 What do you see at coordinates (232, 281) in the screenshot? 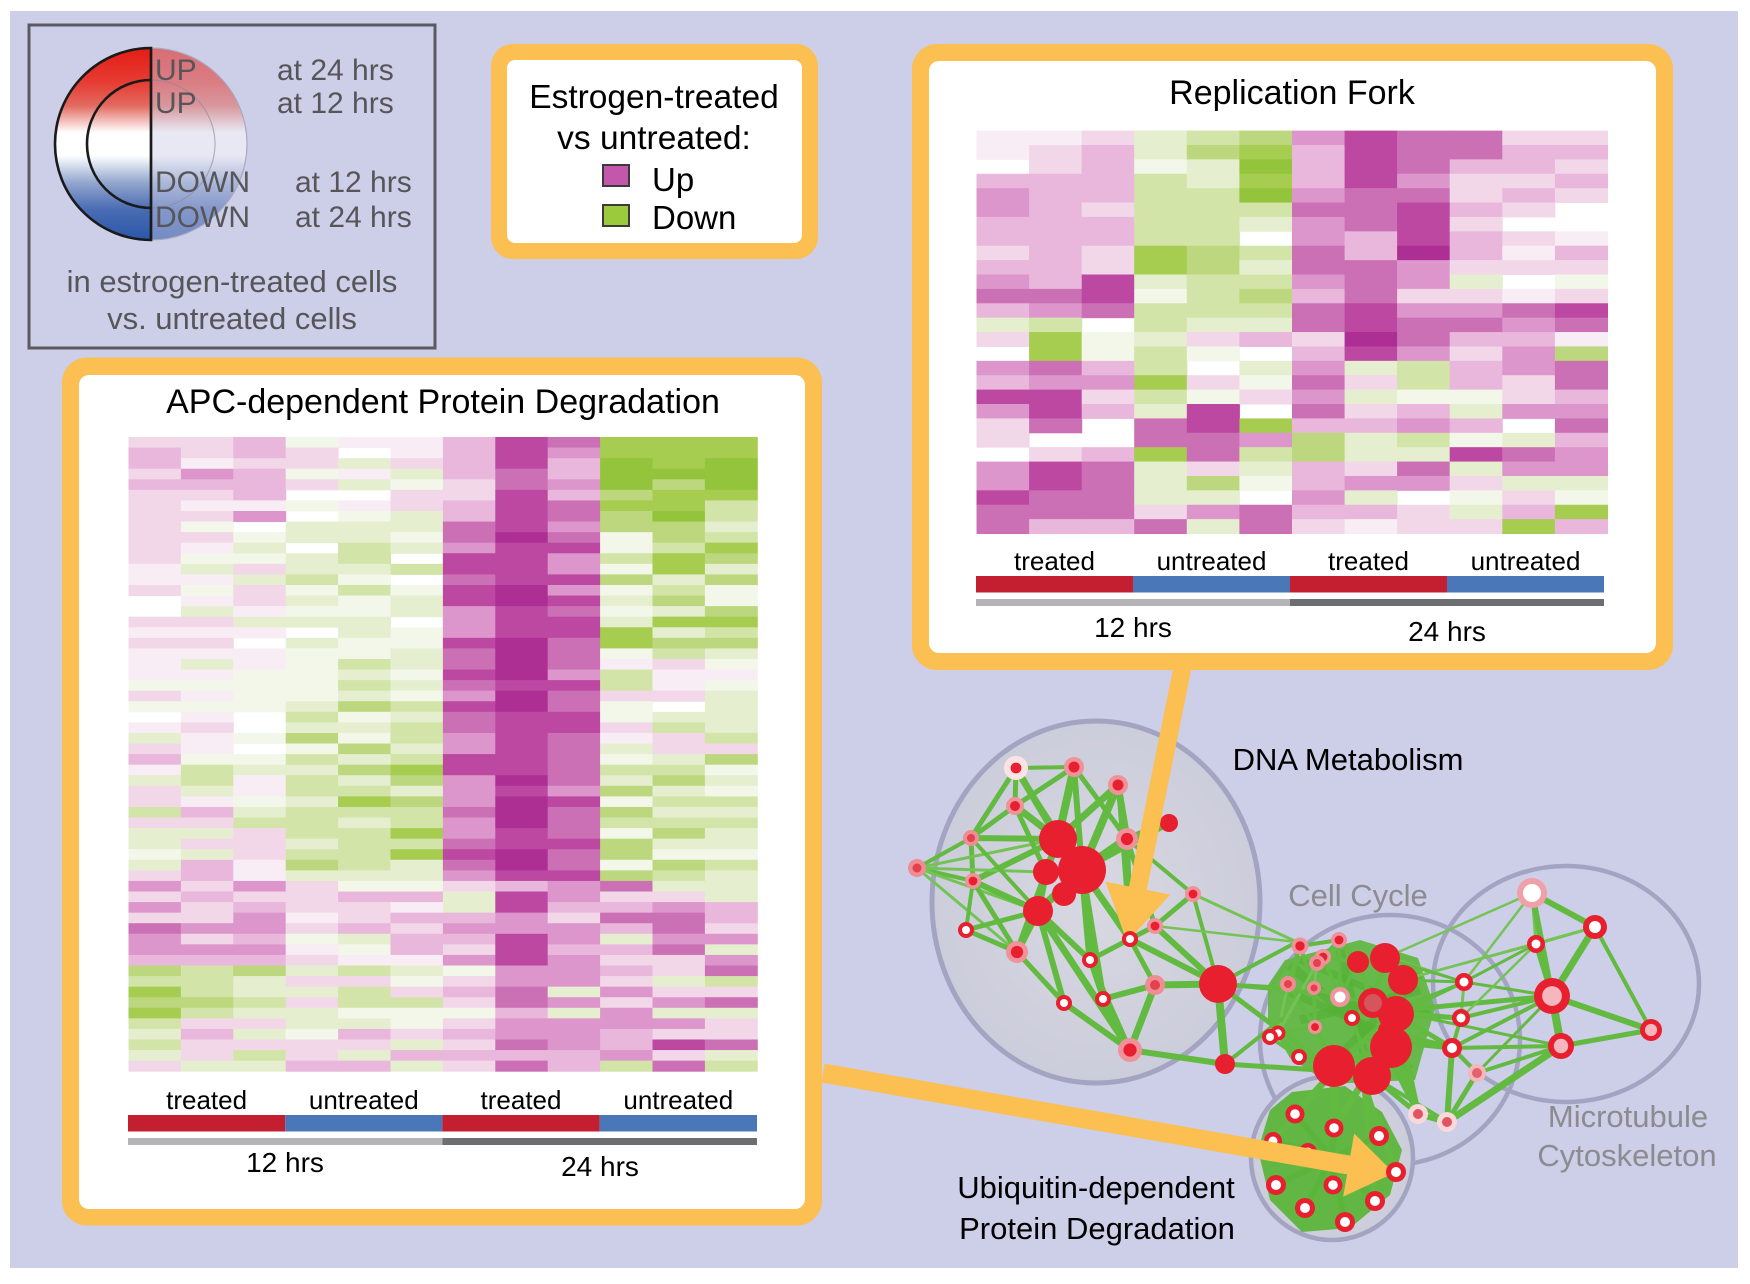
I see `svg-text: in estrogen-treated cells` at bounding box center [232, 281].